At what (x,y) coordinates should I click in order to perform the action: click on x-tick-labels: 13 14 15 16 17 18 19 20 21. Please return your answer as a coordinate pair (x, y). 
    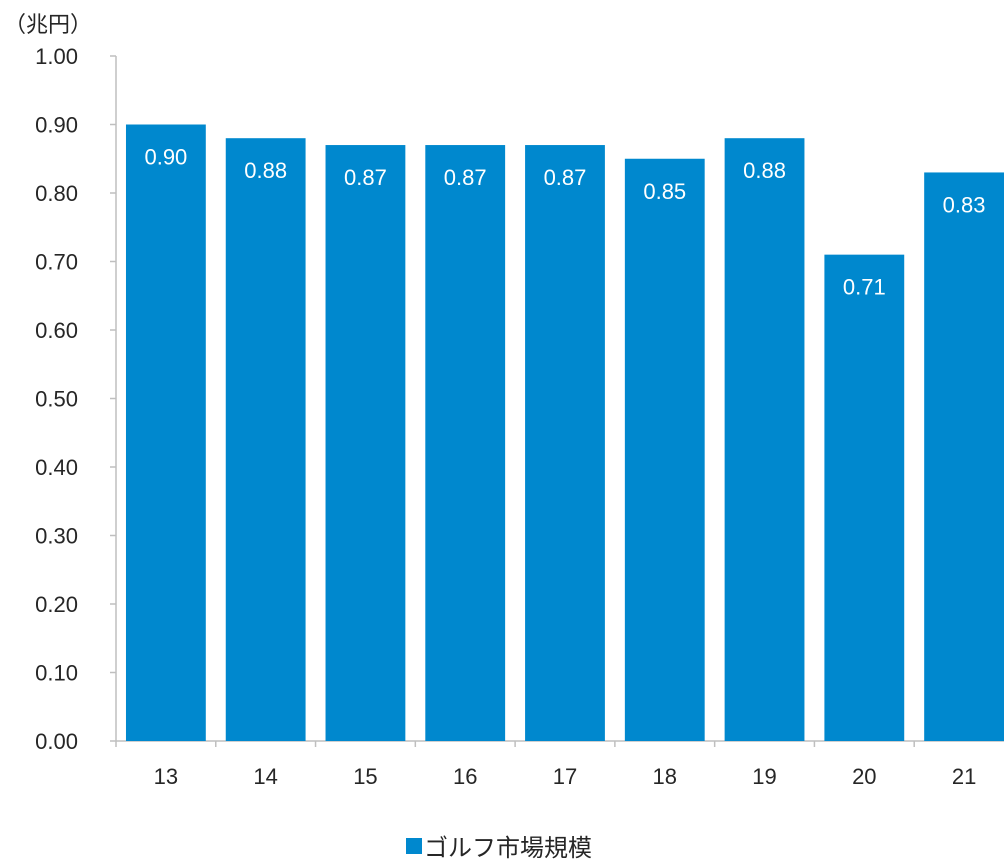
    Looking at the image, I should click on (565, 776).